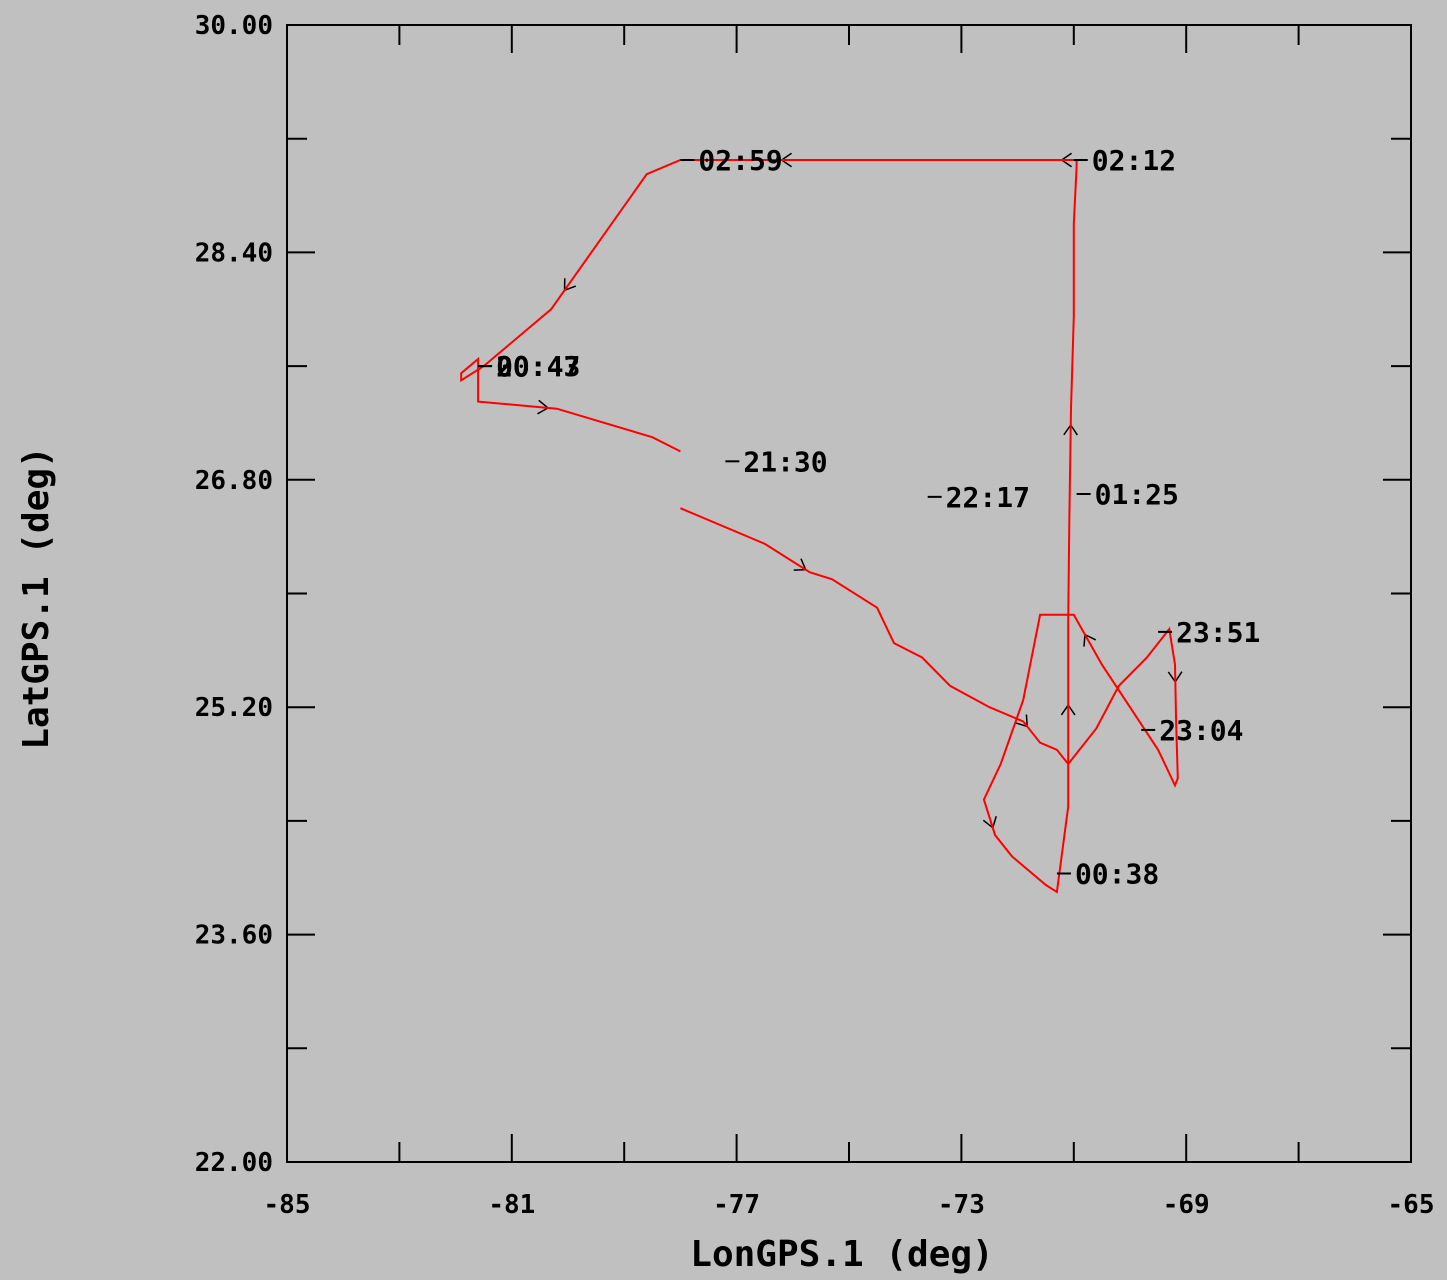  Describe the element at coordinates (511, 1205) in the screenshot. I see `x-tick-label: -81` at that location.